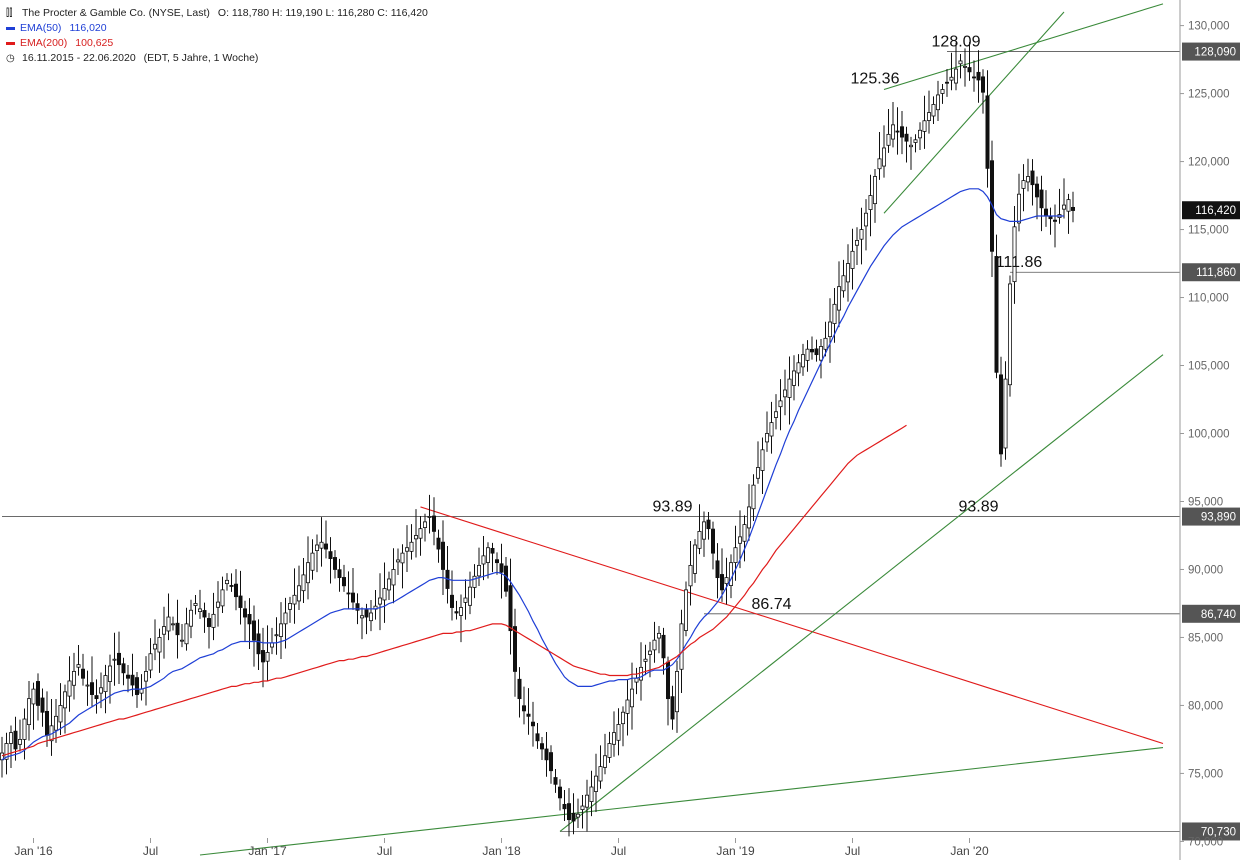 Image resolution: width=1240 pixels, height=860 pixels. What do you see at coordinates (1218, 518) in the screenshot?
I see `level-tag-label: 93,890` at bounding box center [1218, 518].